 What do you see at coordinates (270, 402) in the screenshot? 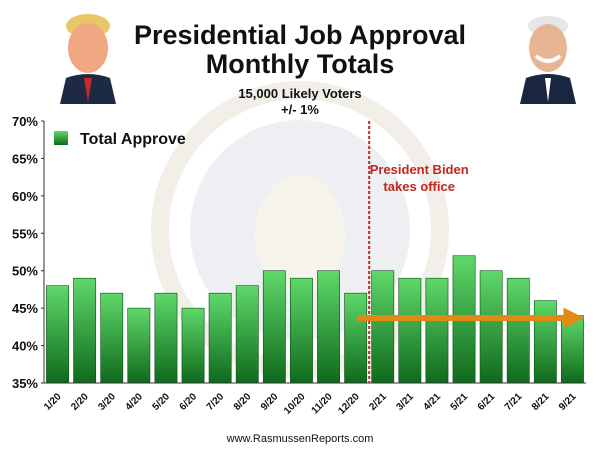
I see `x-tick-label: 9/20` at bounding box center [270, 402].